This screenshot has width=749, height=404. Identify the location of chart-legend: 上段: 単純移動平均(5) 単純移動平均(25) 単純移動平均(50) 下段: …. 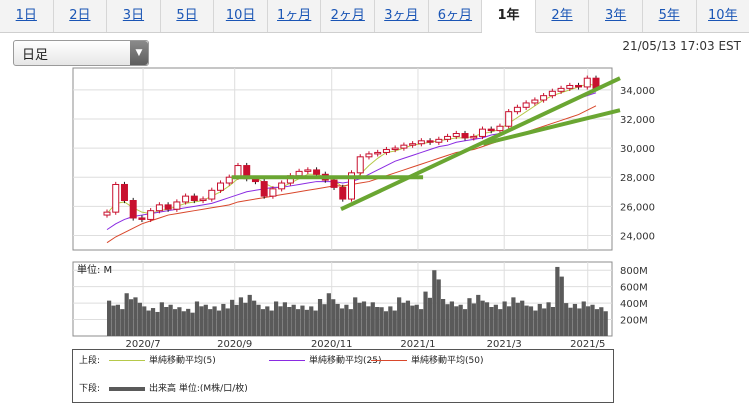
(343, 376).